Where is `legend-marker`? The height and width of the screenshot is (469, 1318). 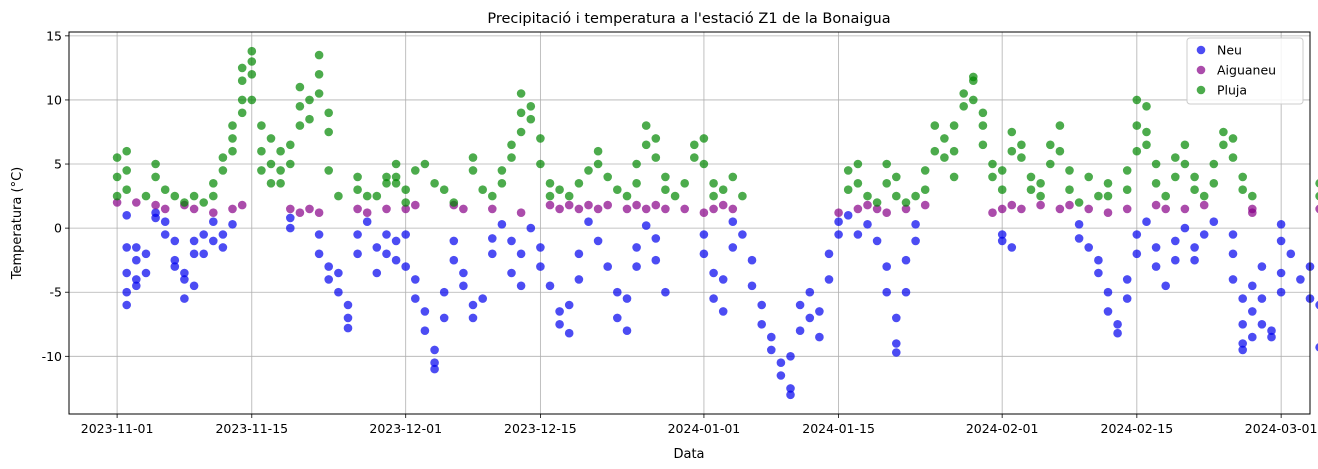 legend-marker is located at coordinates (1201, 90).